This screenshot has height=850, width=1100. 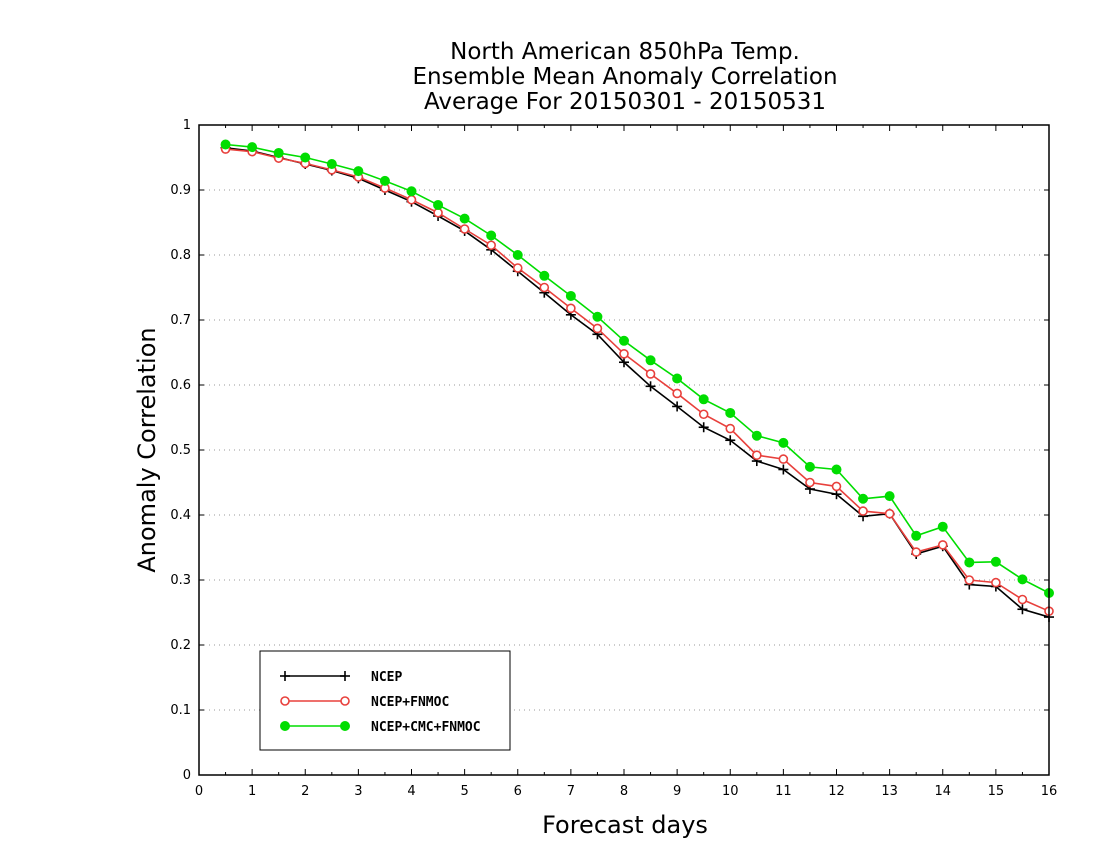 I want to click on y-tick-label: 0.5, so click(x=180, y=450).